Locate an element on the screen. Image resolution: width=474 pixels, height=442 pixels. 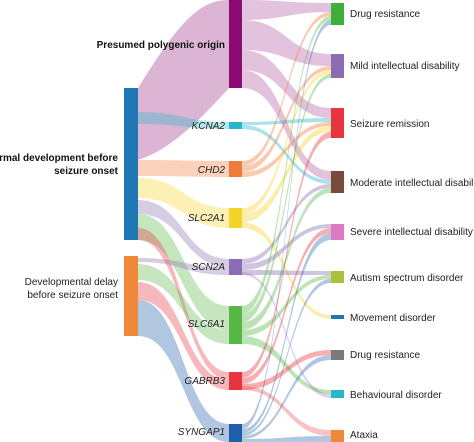
flow-link-slc6a1-to-drug1 is located at coordinates (286, 165).